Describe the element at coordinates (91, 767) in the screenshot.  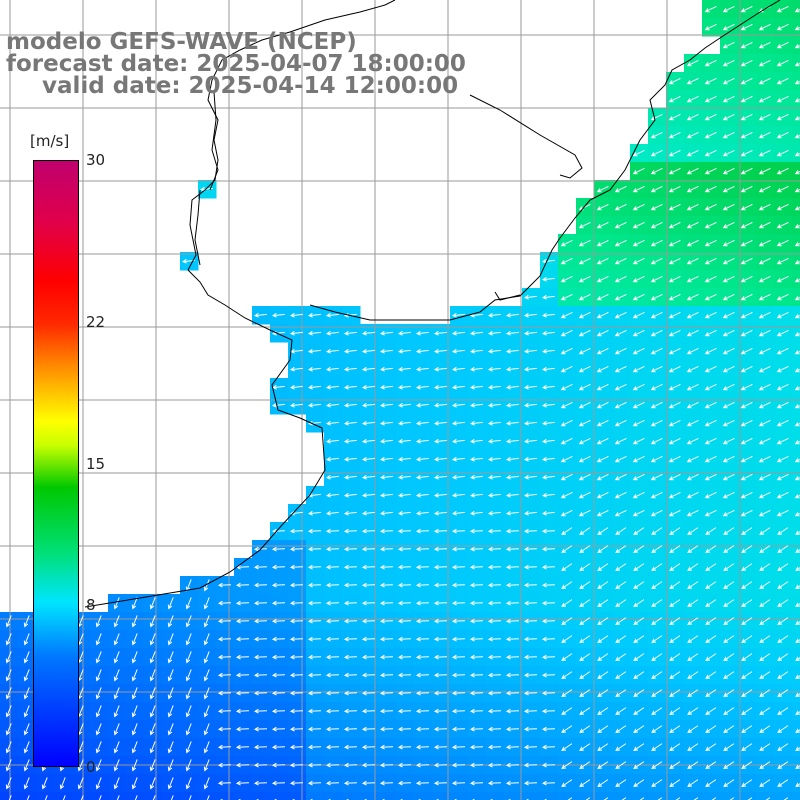
I see `colorbar-tick-0: 0` at that location.